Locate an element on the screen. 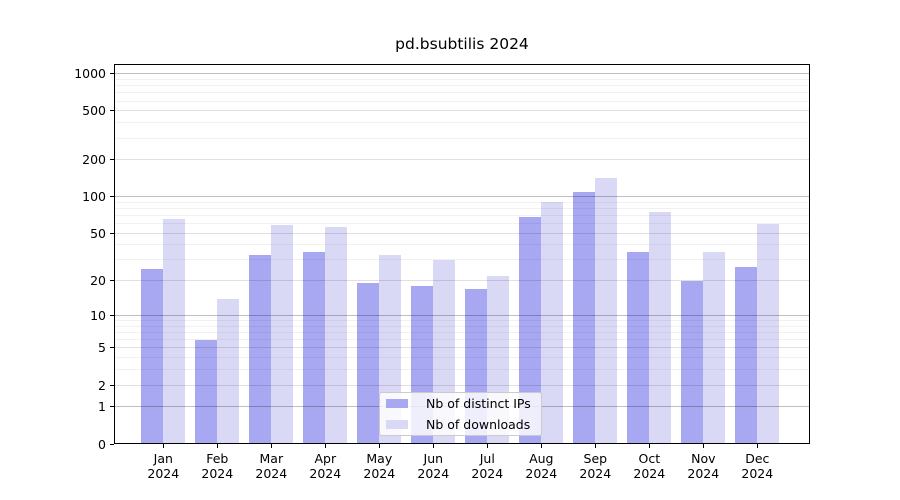 The width and height of the screenshot is (900, 500). bar-distinct-ips-dec is located at coordinates (746, 355).